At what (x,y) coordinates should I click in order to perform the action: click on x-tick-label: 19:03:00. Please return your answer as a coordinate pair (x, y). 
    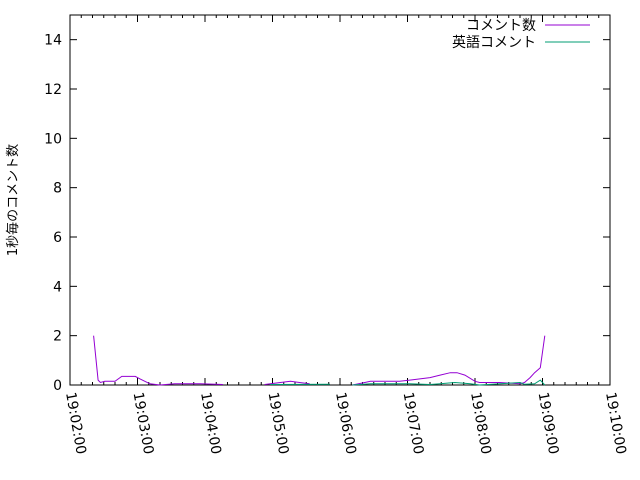
    Looking at the image, I should click on (143, 423).